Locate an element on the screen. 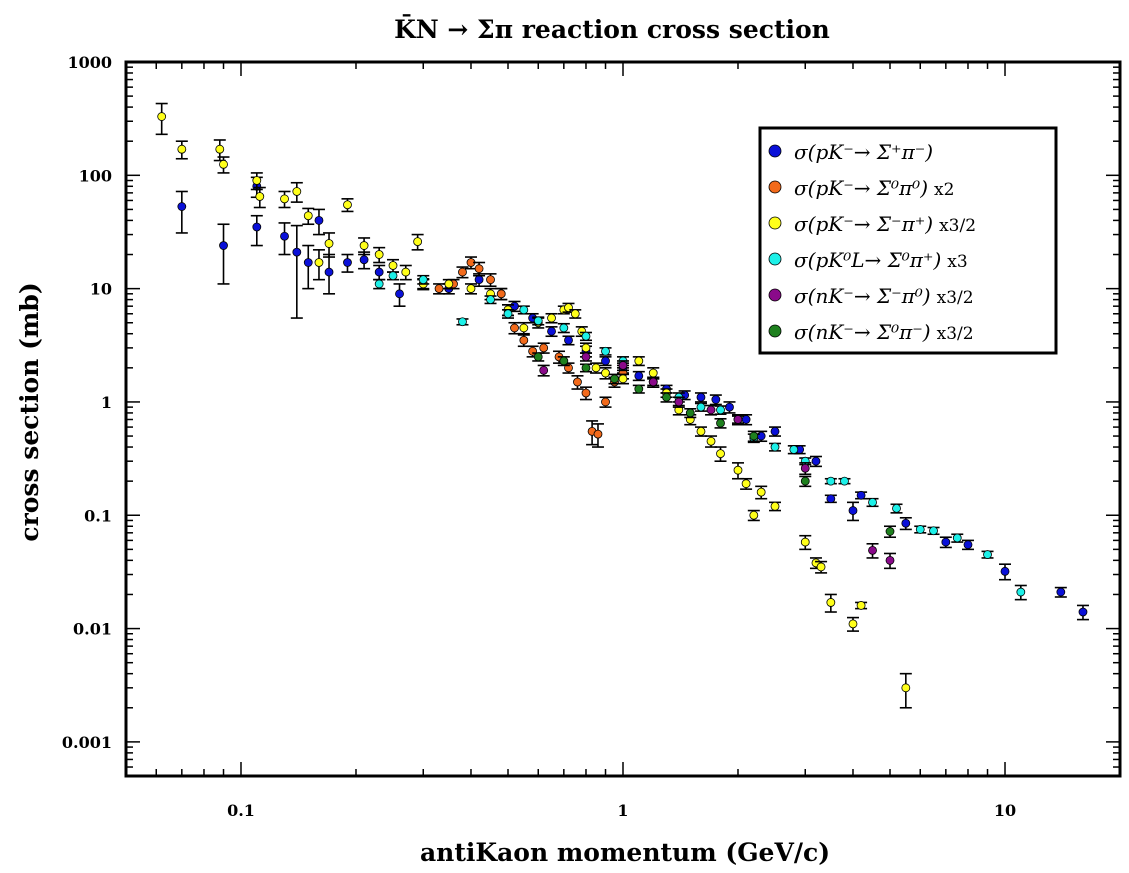 The height and width of the screenshot is (873, 1129). legend-scale-note: x2 is located at coordinates (944, 190).